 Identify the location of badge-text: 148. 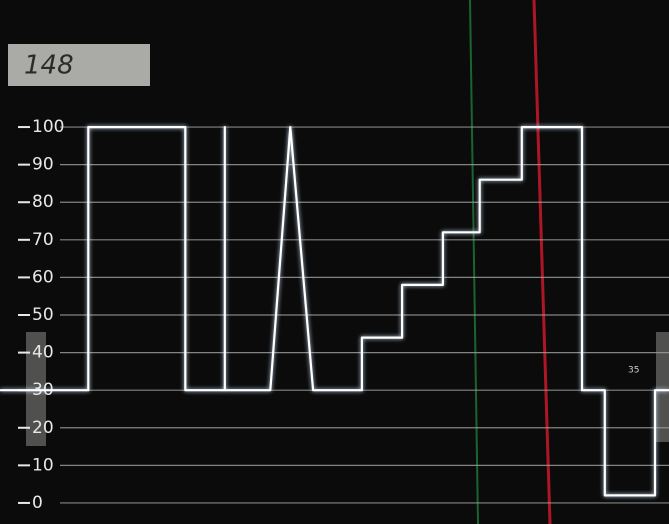
(49, 66).